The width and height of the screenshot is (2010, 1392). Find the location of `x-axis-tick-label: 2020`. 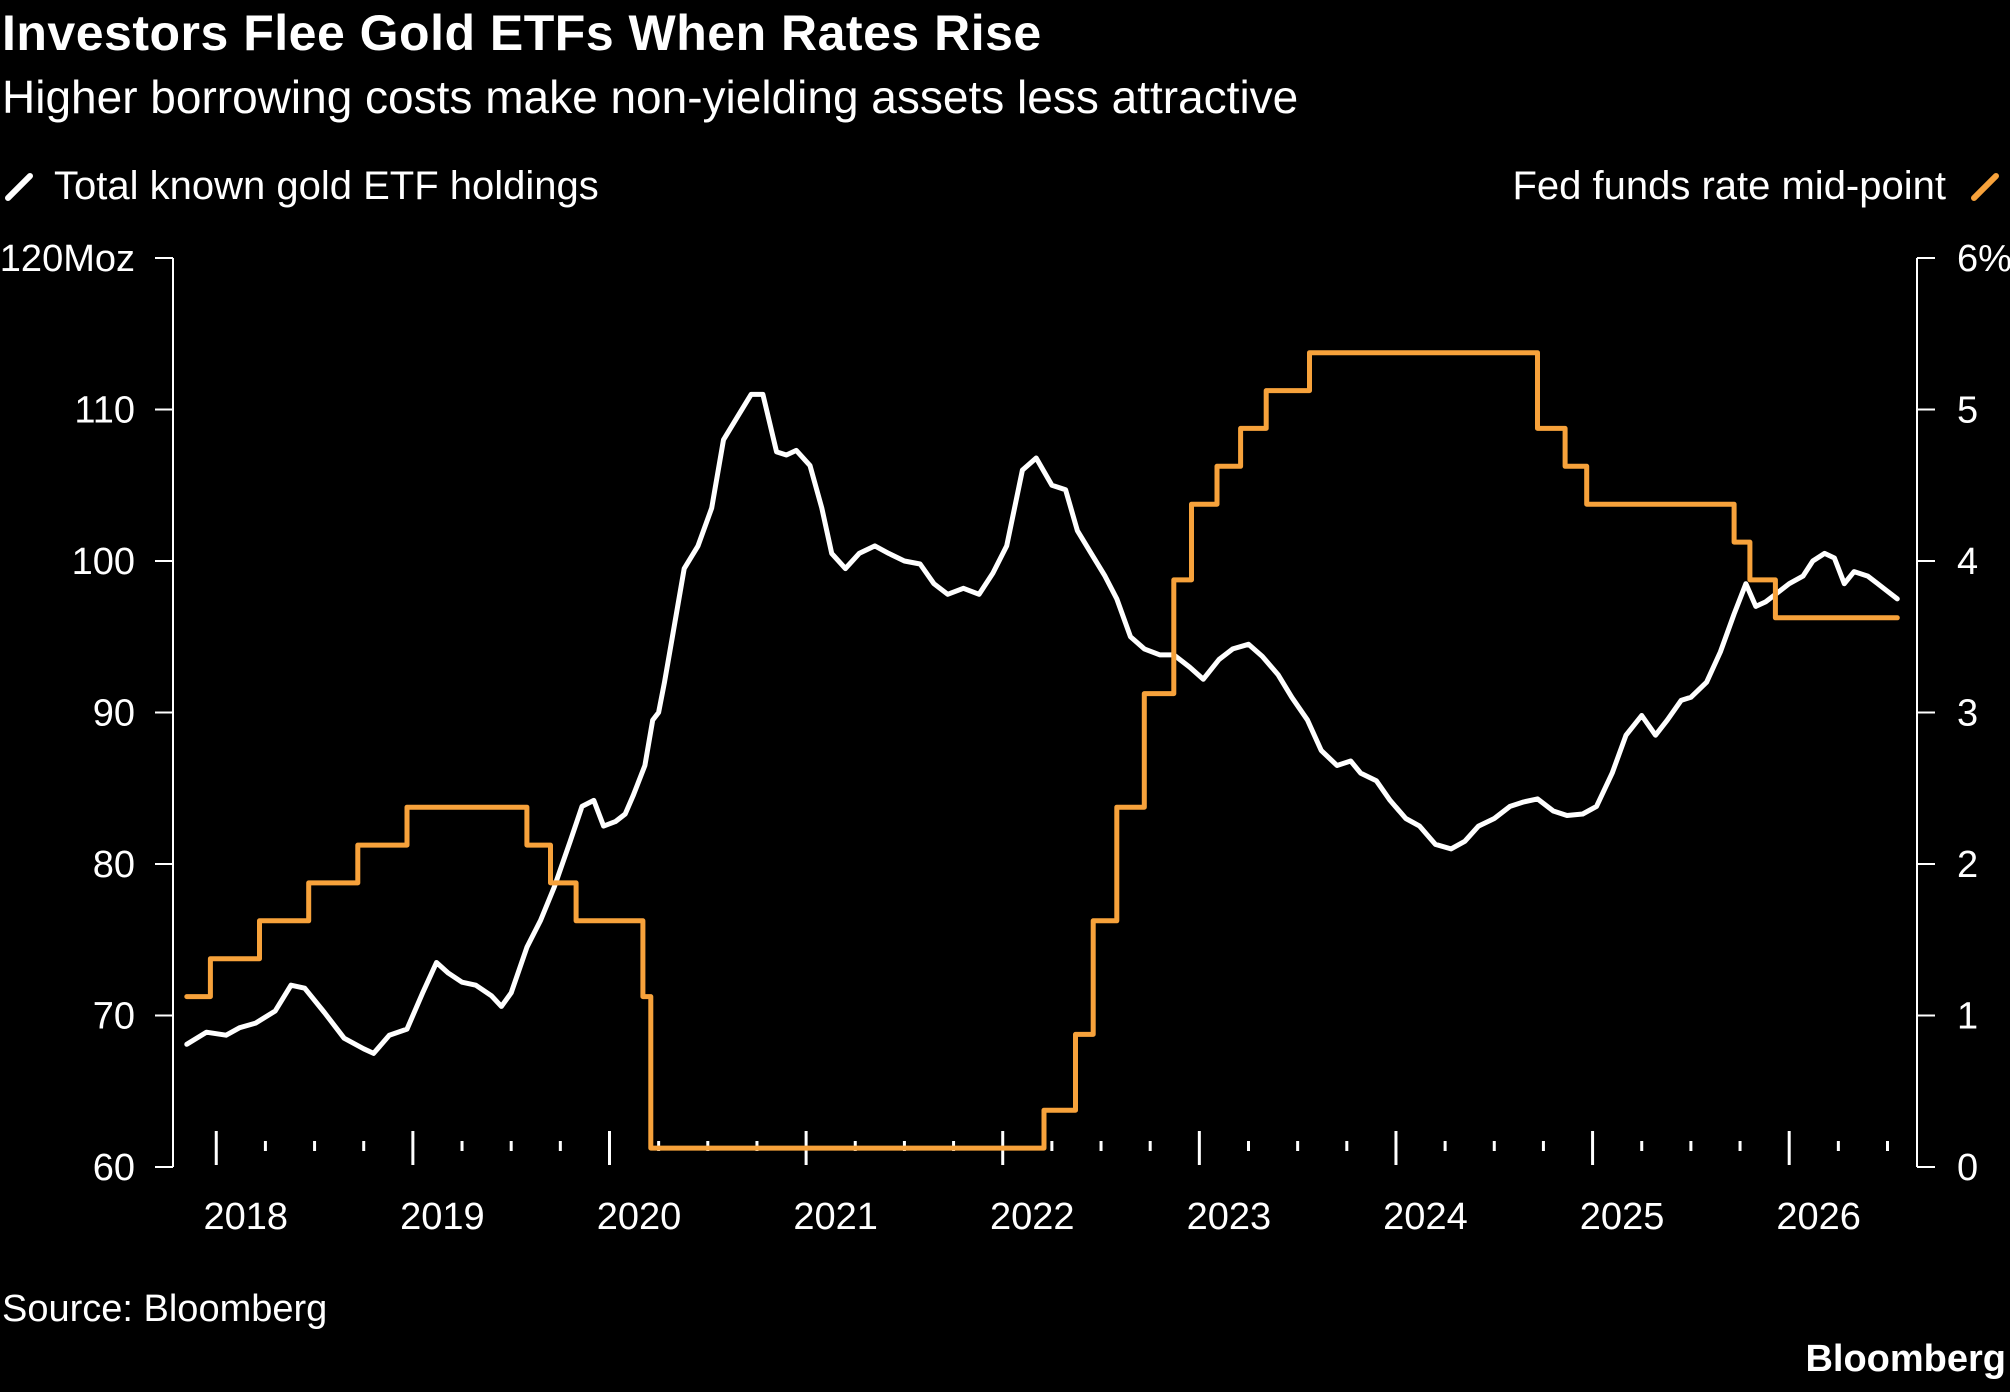

x-axis-tick-label: 2020 is located at coordinates (639, 1217).